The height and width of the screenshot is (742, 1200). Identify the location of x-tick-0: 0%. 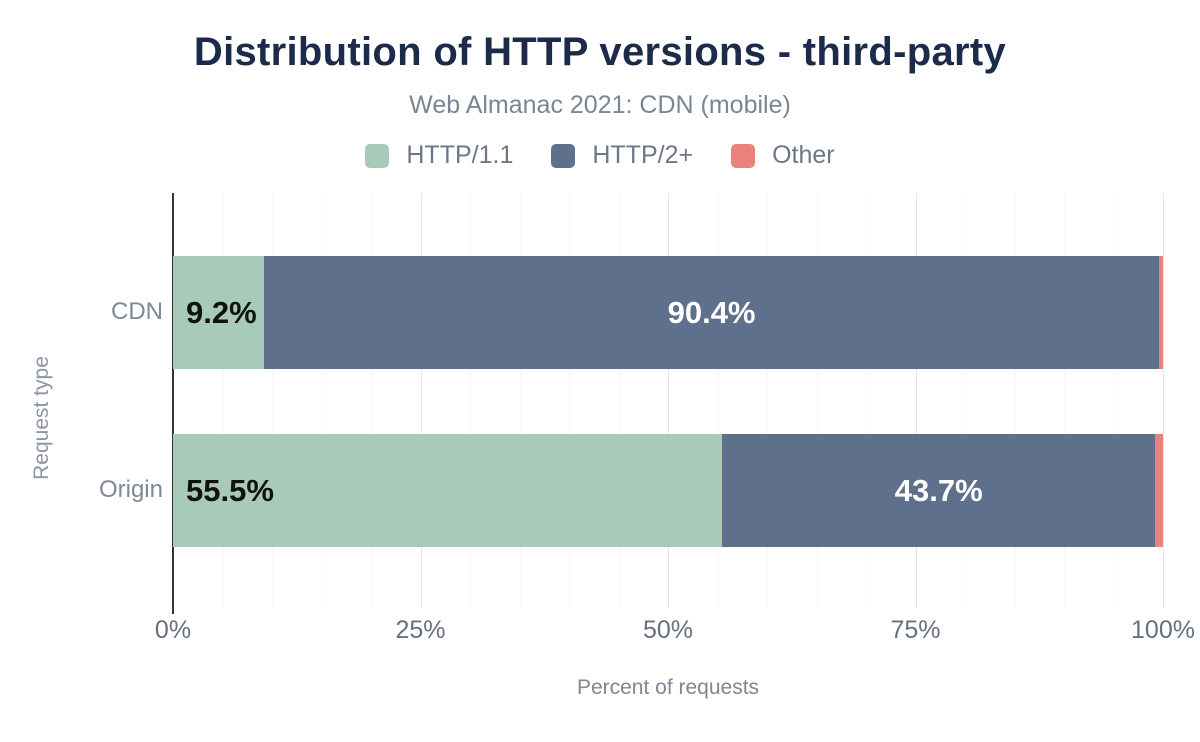
(173, 630).